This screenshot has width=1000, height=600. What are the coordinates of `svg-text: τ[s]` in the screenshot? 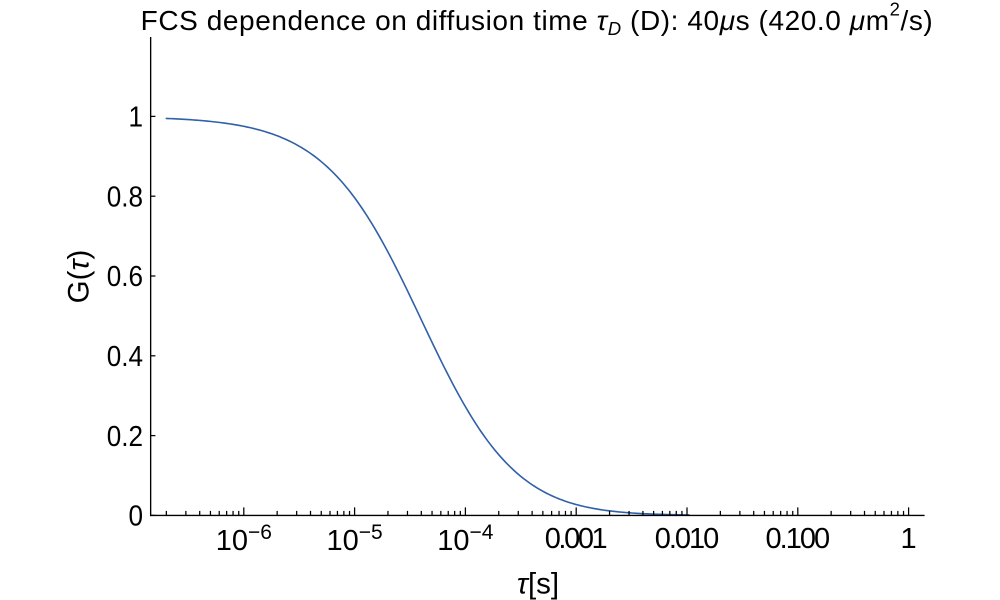 It's located at (538, 584).